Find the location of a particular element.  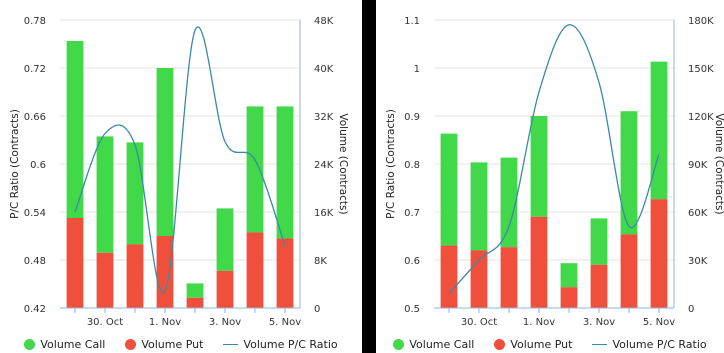

y2-tick-label: 180K is located at coordinates (701, 21).